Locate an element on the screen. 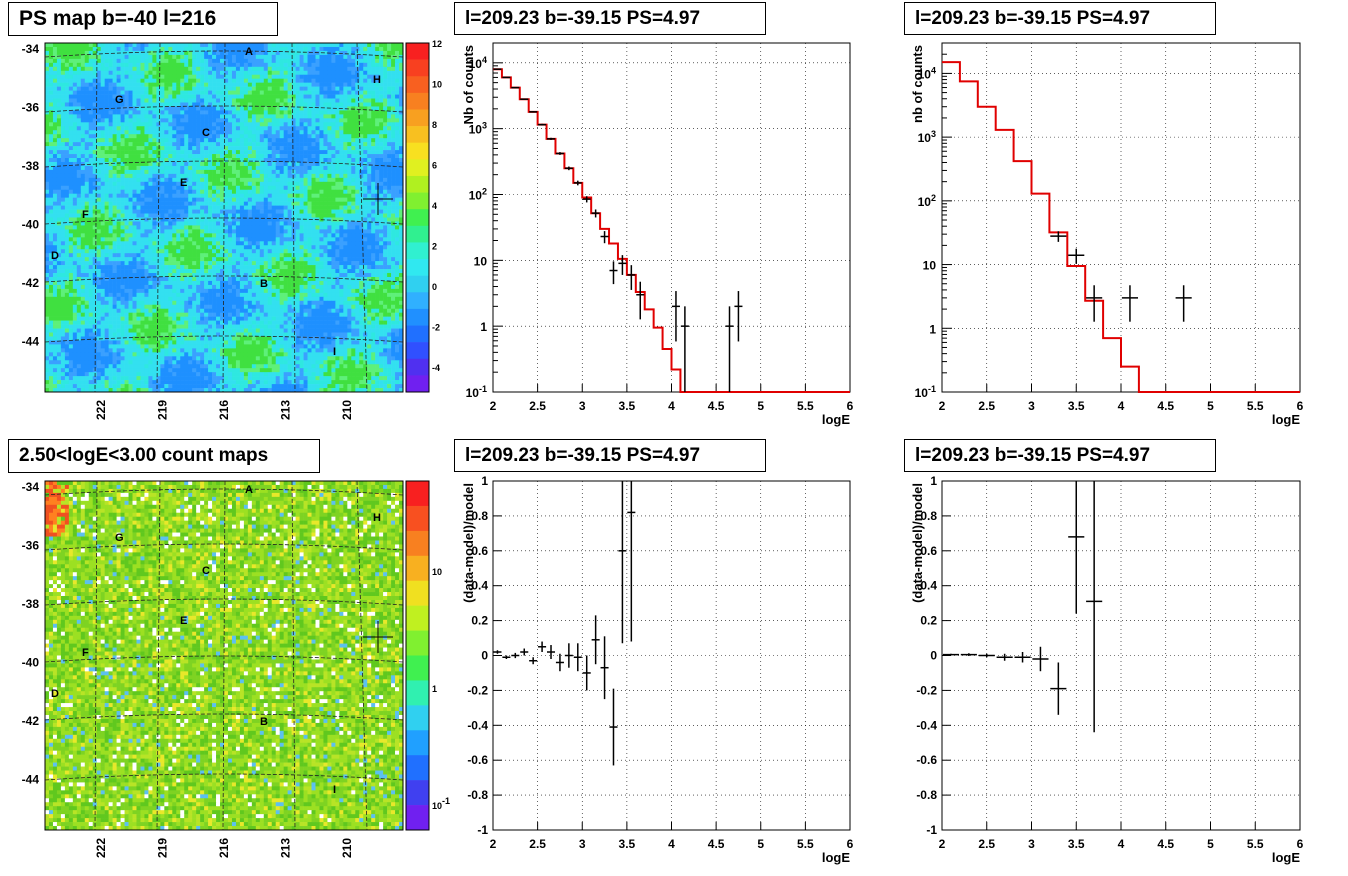 This screenshot has width=1348, height=876. map-x-tick-label: 213 is located at coordinates (286, 848).